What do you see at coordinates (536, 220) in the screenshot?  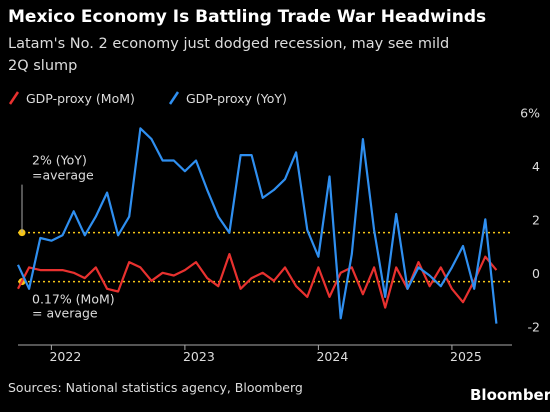 I see `y-tick-label: 2` at bounding box center [536, 220].